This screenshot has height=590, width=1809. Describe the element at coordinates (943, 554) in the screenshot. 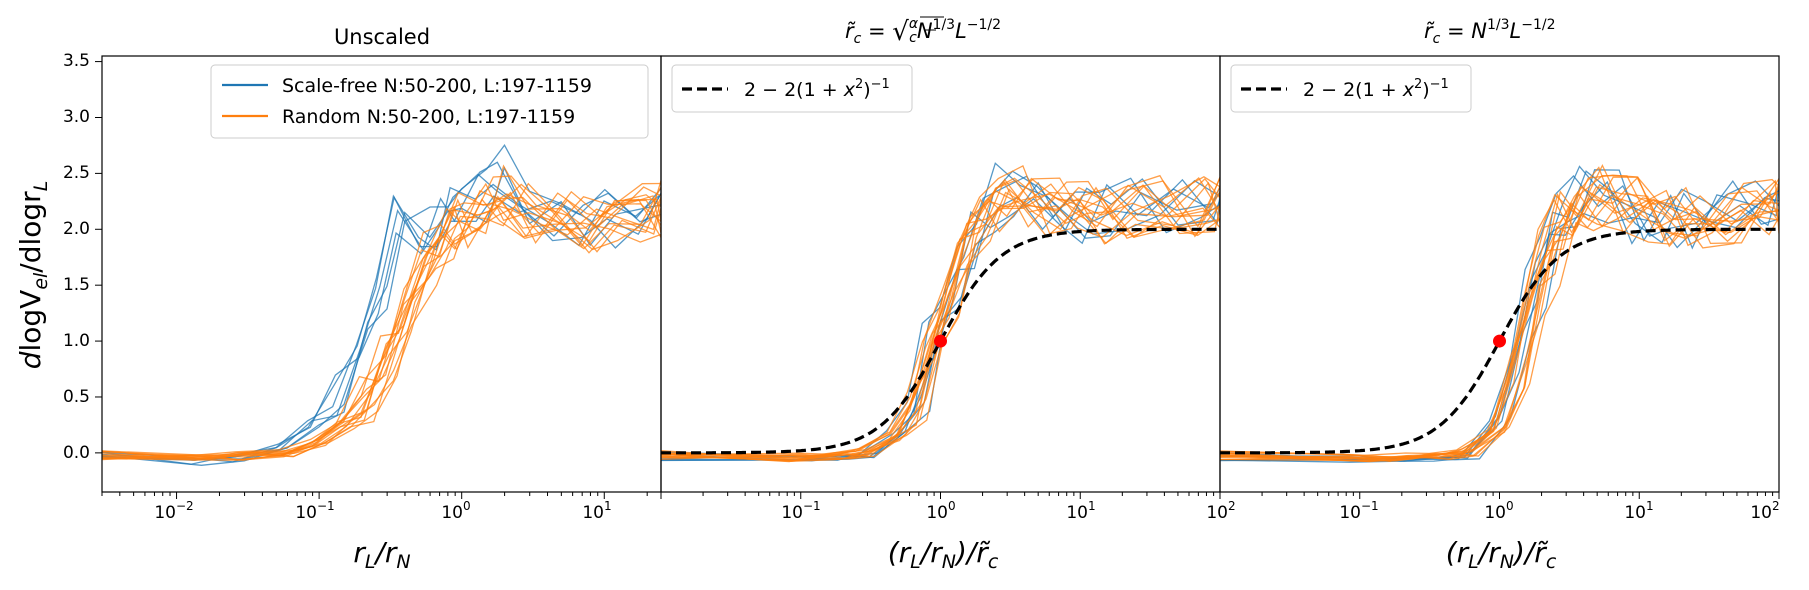

I see `x-axis-label-panel2: (rL/rN)/r̃c` at that location.